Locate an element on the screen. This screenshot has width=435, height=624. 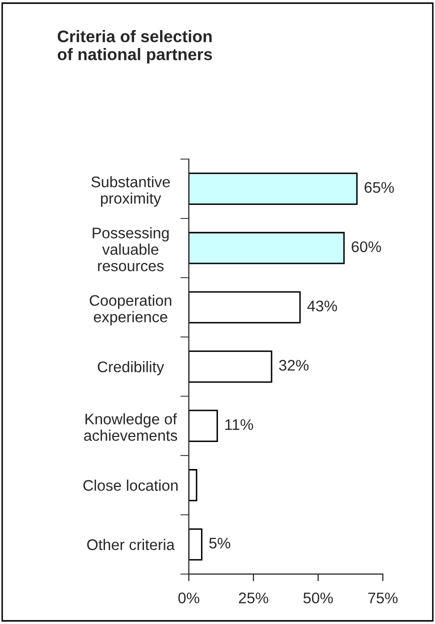
x-tick-label: 50% is located at coordinates (318, 598).